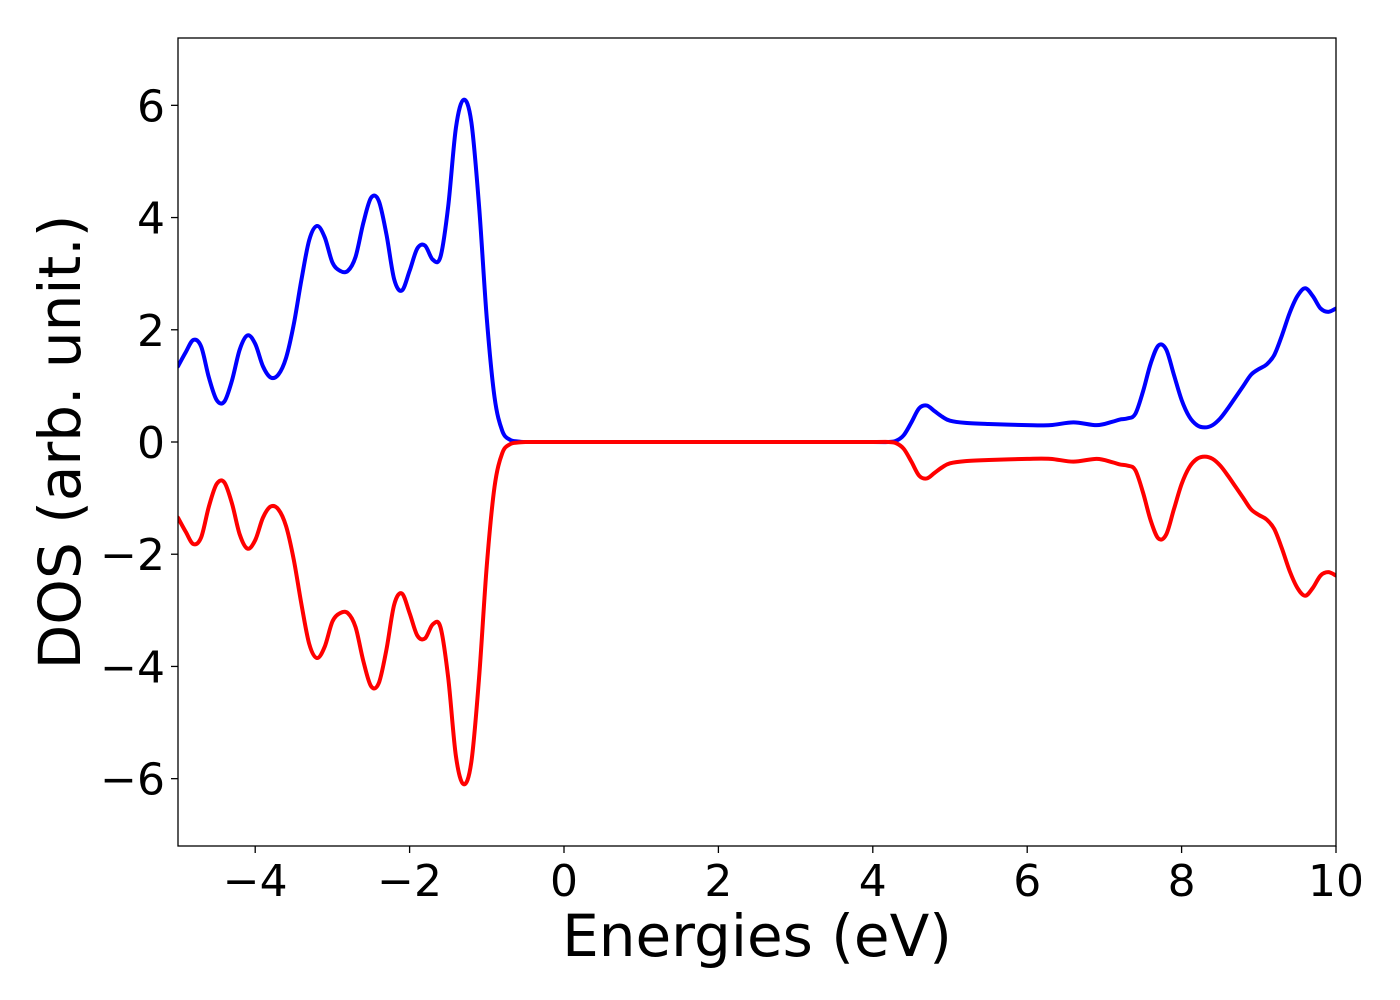 Image resolution: width=1400 pixels, height=1000 pixels. What do you see at coordinates (132, 667) in the screenshot?
I see `y-tick-label: −4` at bounding box center [132, 667].